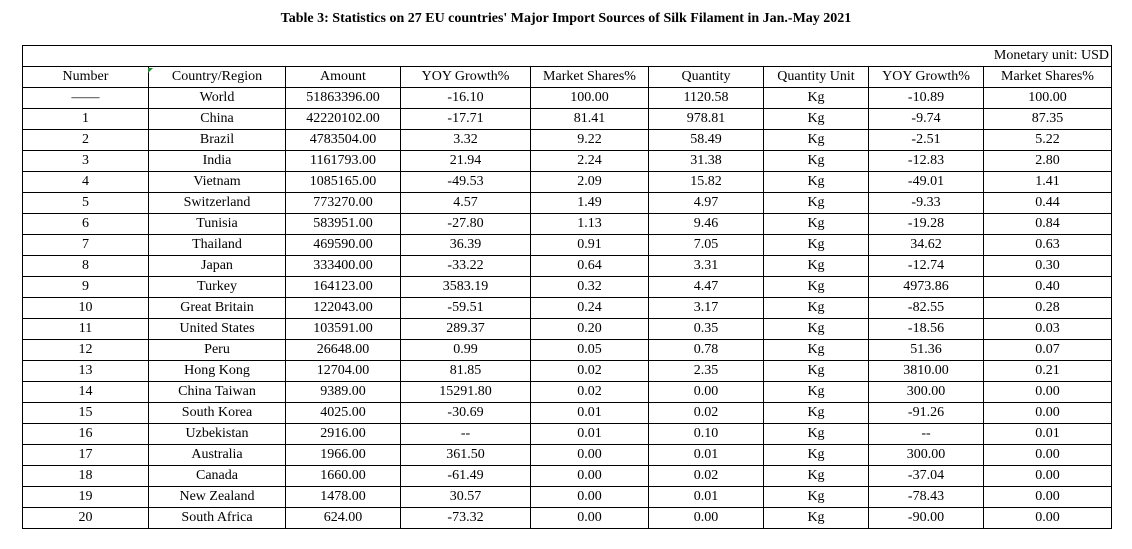  Describe the element at coordinates (343, 161) in the screenshot. I see `cell-amount: 1161793.00` at that location.